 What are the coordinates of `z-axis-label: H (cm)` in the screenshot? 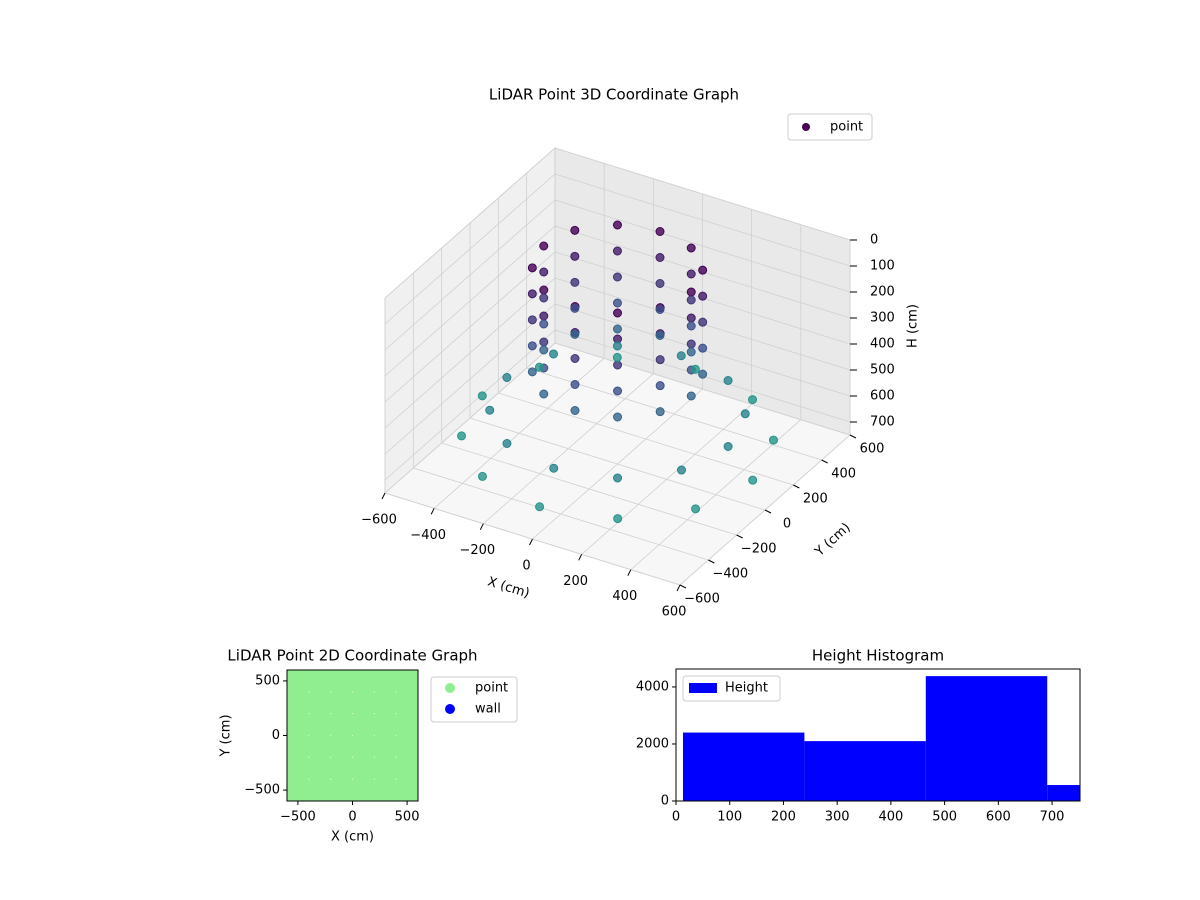 It's located at (913, 326).